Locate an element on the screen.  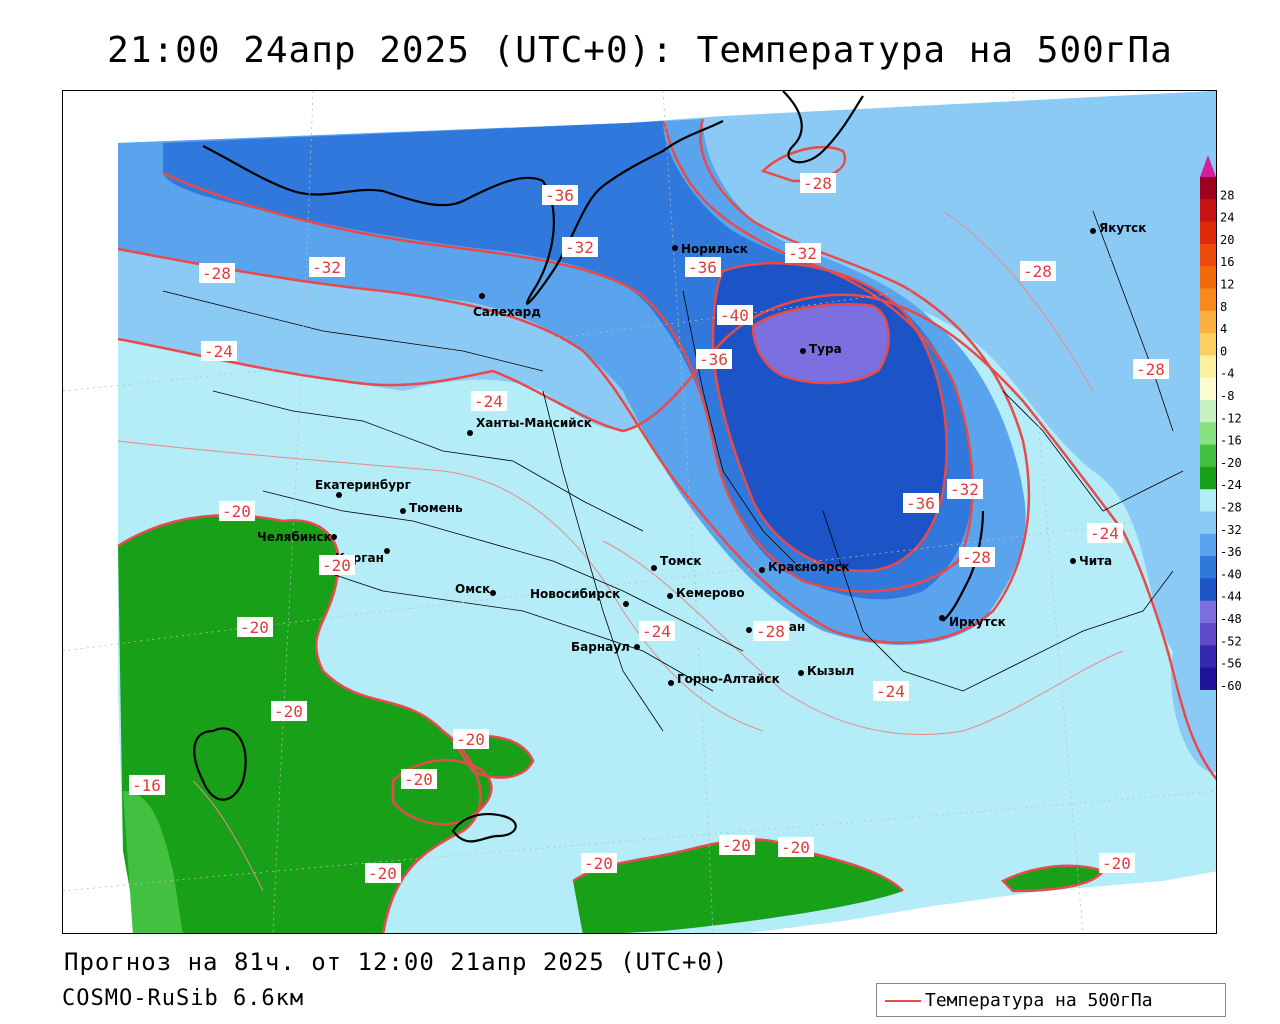
colorbar-tick-label: -12 is located at coordinates (1231, 418).